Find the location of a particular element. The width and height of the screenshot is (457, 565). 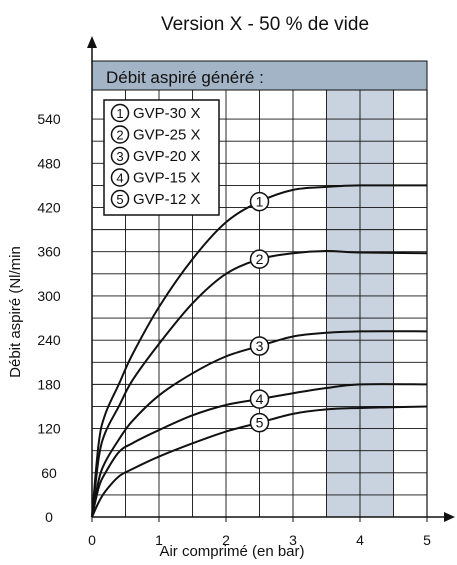

legend-marker-label: 1 is located at coordinates (119, 113).